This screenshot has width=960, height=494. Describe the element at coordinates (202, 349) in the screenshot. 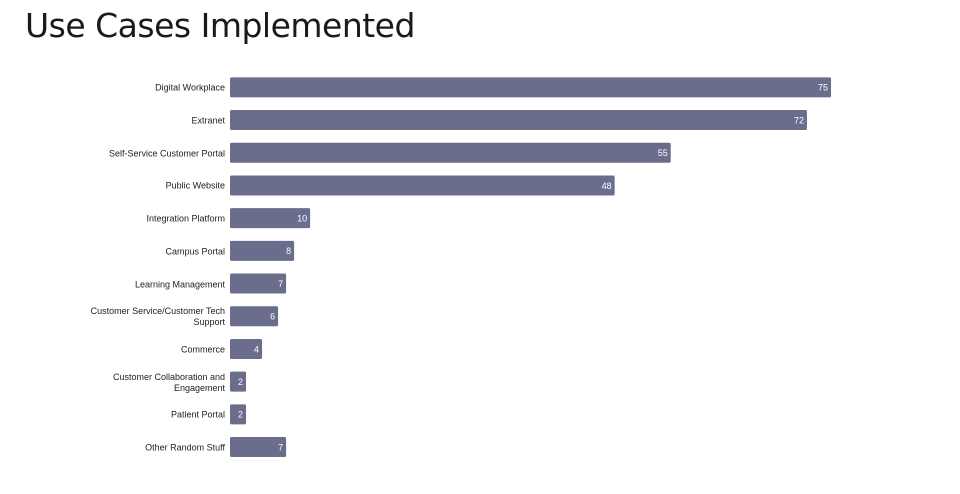

I see `category-label: Commerce` at that location.